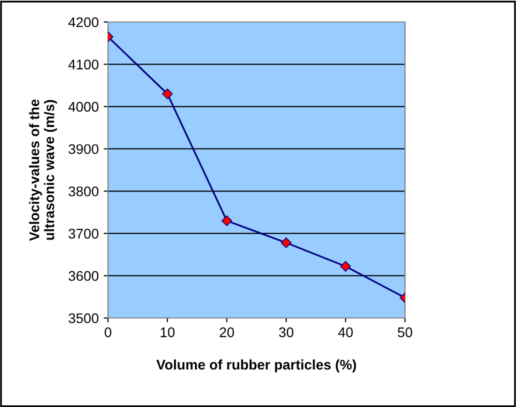  Describe the element at coordinates (43, 170) in the screenshot. I see `y-axis-title: Velocity-values of the ultrasonic wave (m/s)` at that location.